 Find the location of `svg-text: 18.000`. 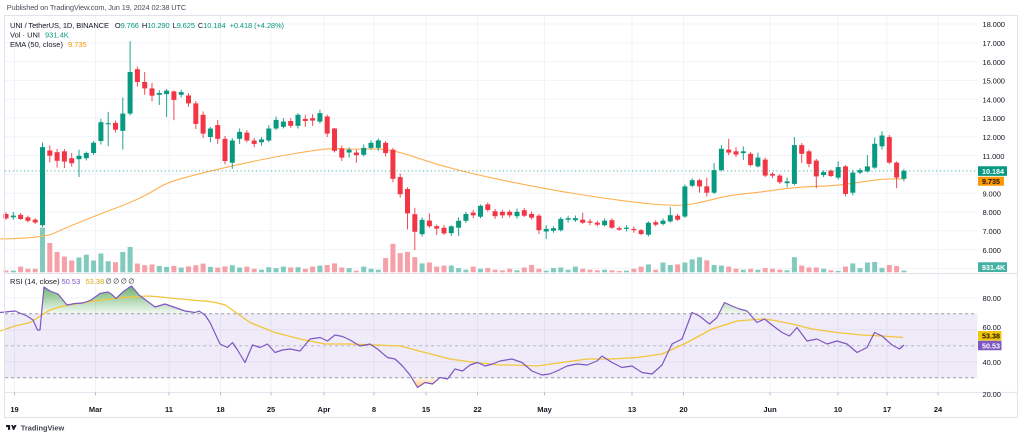

svg-text: 18.000 is located at coordinates (994, 24).